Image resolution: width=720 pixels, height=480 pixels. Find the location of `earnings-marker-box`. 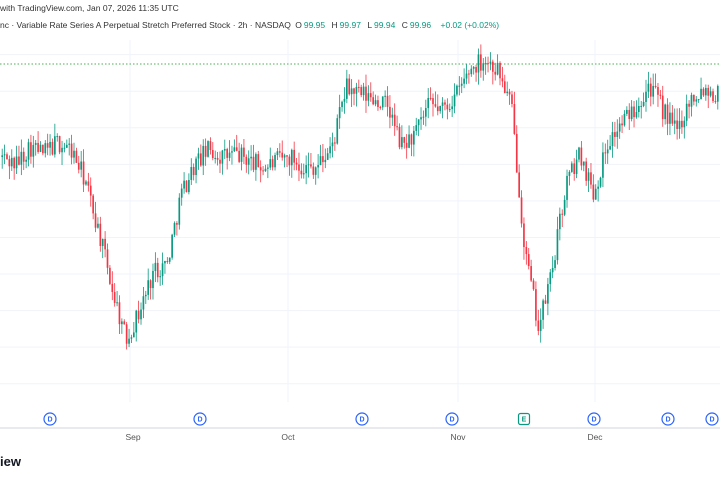

earnings-marker-box is located at coordinates (524, 419).